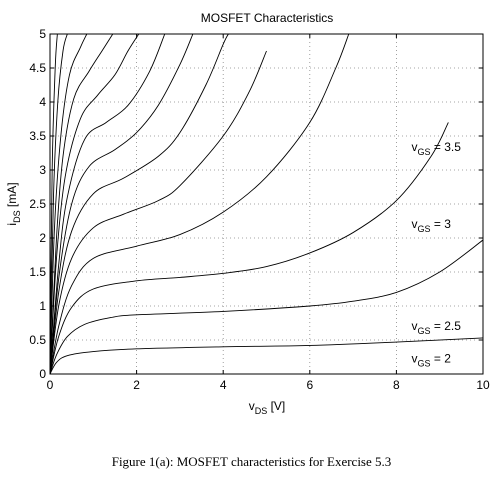 This screenshot has height=481, width=503. Describe the element at coordinates (42, 102) in the screenshot. I see `y-tick-label: 4` at that location.